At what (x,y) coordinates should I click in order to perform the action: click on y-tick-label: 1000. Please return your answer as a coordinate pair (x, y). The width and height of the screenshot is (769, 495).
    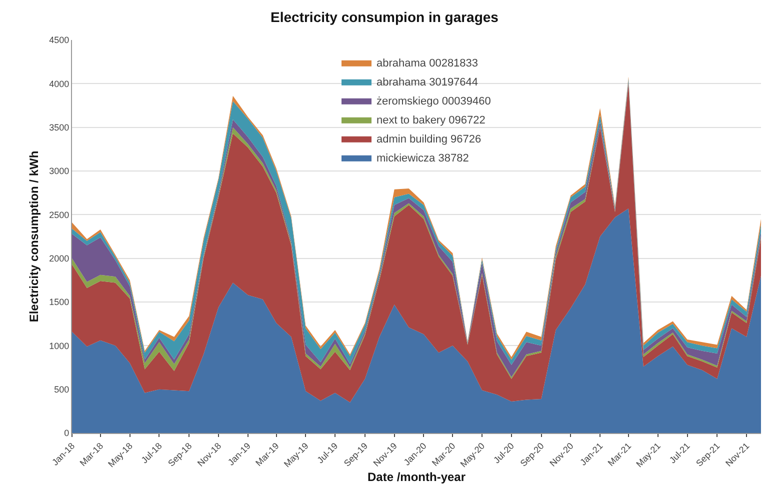
    Looking at the image, I should click on (59, 345).